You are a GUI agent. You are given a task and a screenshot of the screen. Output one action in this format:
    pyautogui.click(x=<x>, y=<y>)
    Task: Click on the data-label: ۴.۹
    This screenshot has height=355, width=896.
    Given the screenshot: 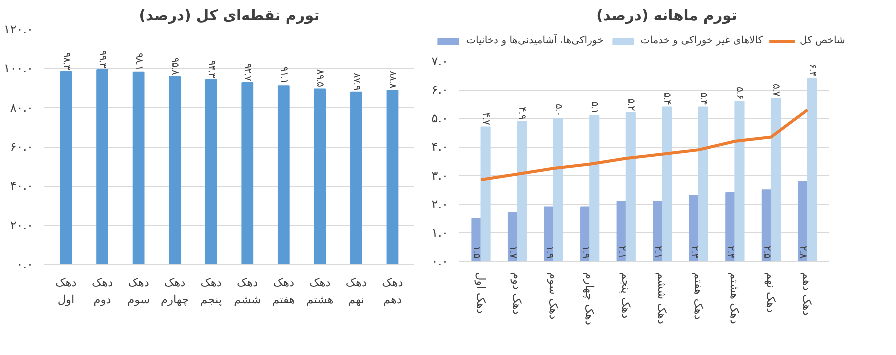 What is the action you would take?
    pyautogui.click(x=522, y=113)
    